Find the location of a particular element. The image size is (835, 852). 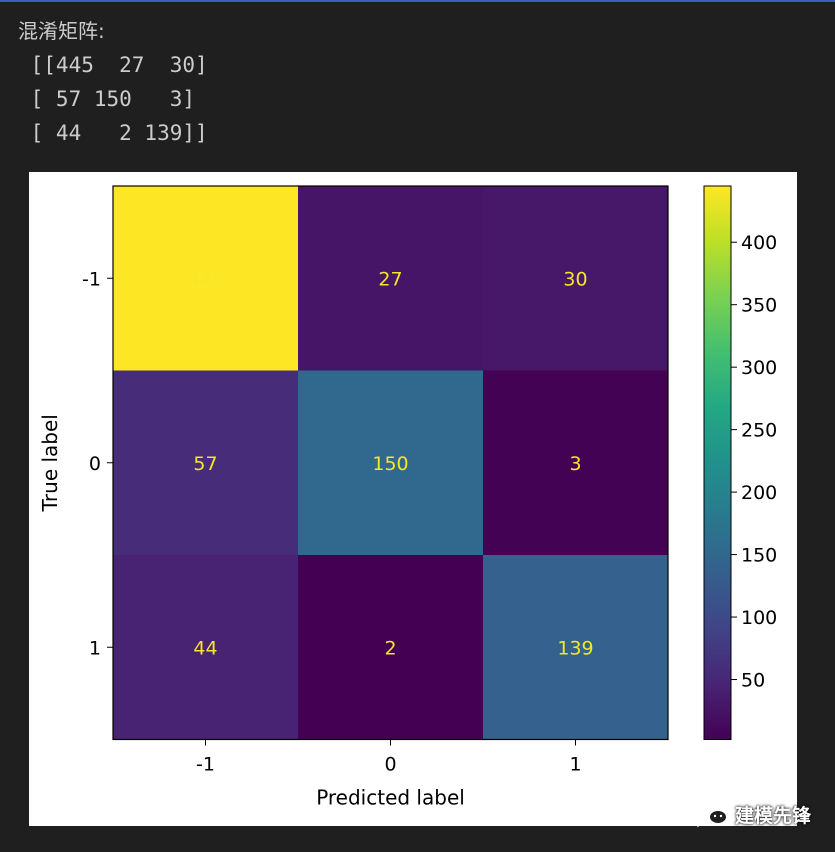

cell-value-label: 44 is located at coordinates (205, 648).